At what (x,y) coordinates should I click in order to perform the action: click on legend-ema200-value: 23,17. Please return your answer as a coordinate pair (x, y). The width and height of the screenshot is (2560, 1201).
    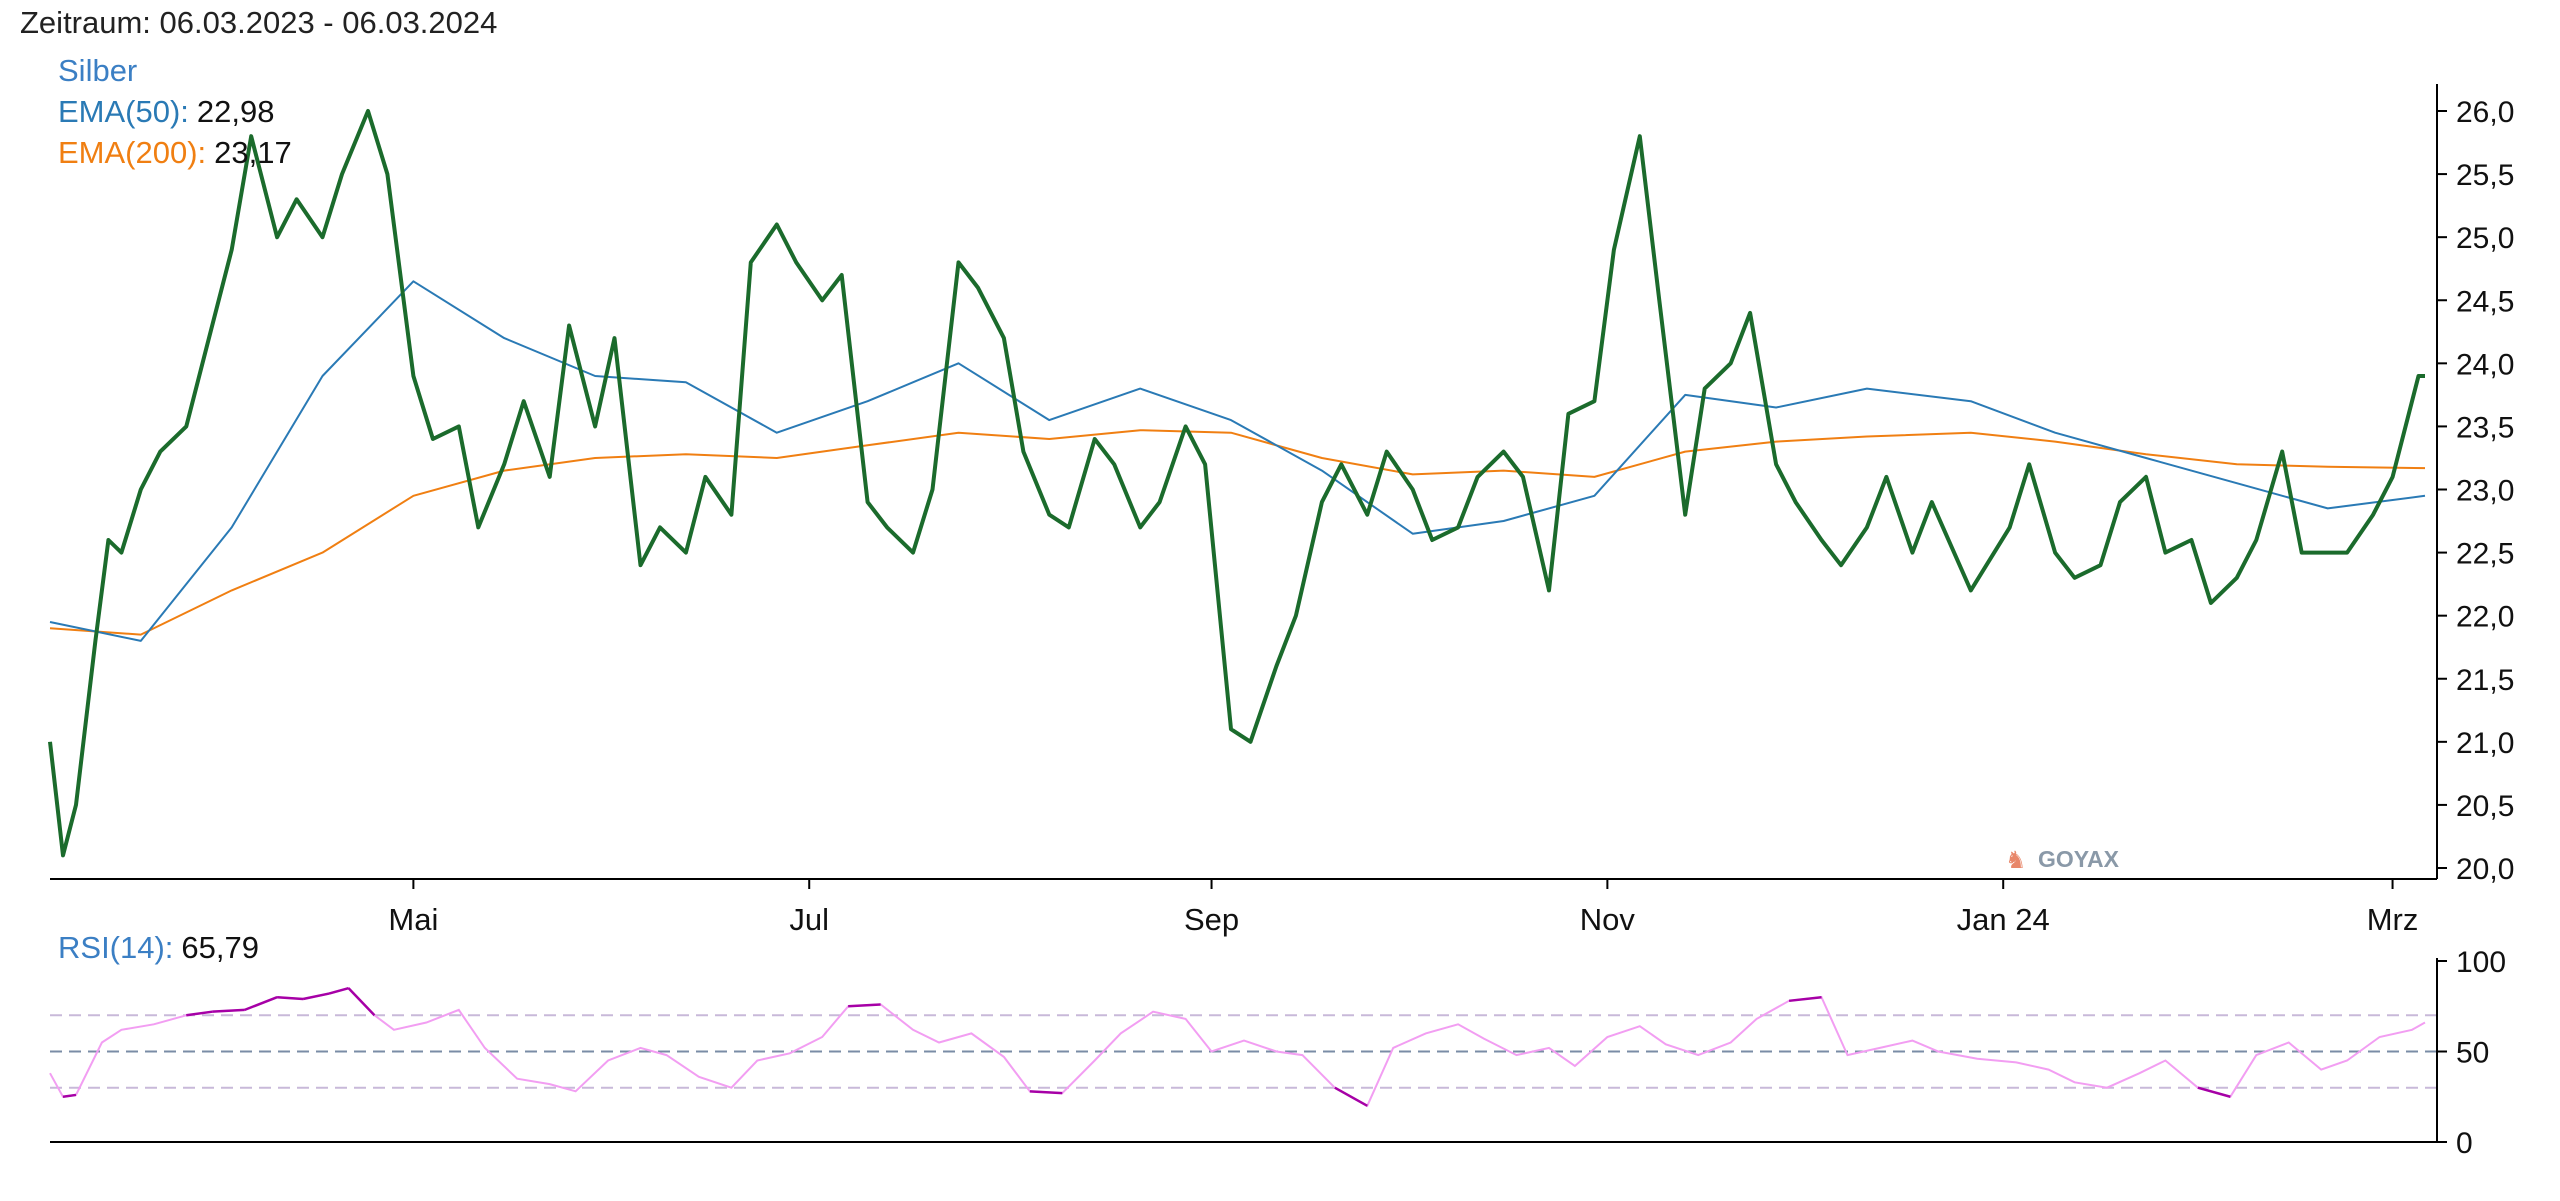
    Looking at the image, I should click on (253, 152).